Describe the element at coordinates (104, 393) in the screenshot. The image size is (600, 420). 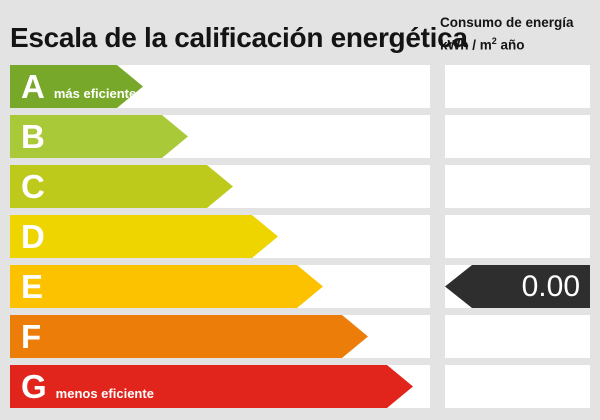
I see `rating-note: menos eficiente` at that location.